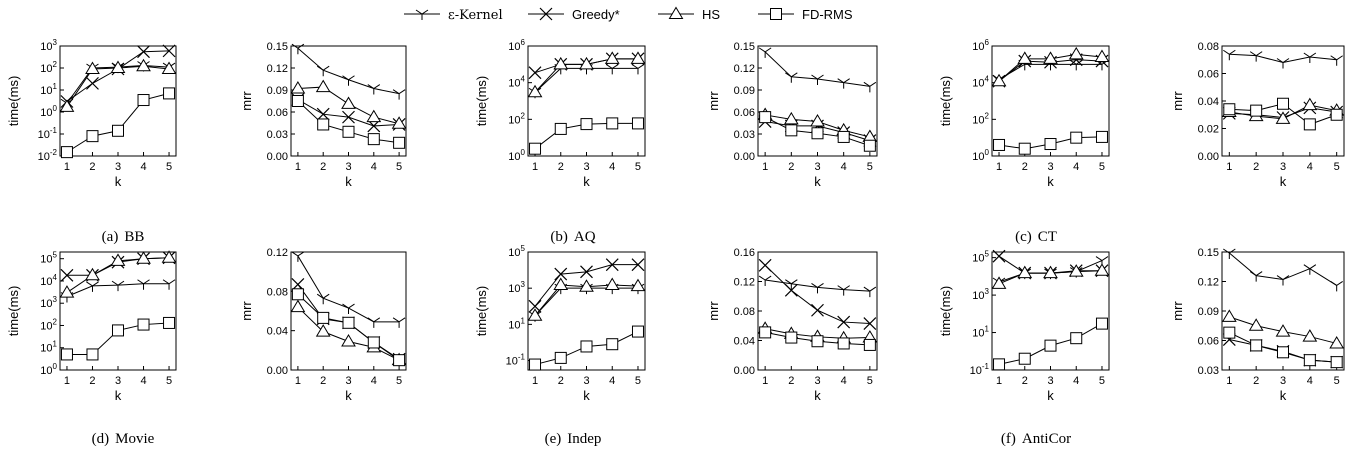 The width and height of the screenshot is (1369, 458). Describe the element at coordinates (1208, 47) in the screenshot. I see `y-tick-label: 0.08` at that location.